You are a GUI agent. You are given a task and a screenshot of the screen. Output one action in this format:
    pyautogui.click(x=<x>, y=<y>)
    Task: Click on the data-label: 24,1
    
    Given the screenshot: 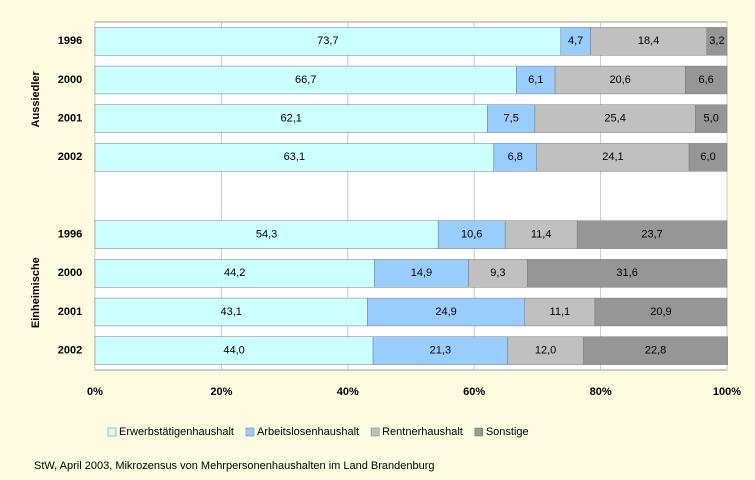 What is the action you would take?
    pyautogui.click(x=612, y=157)
    